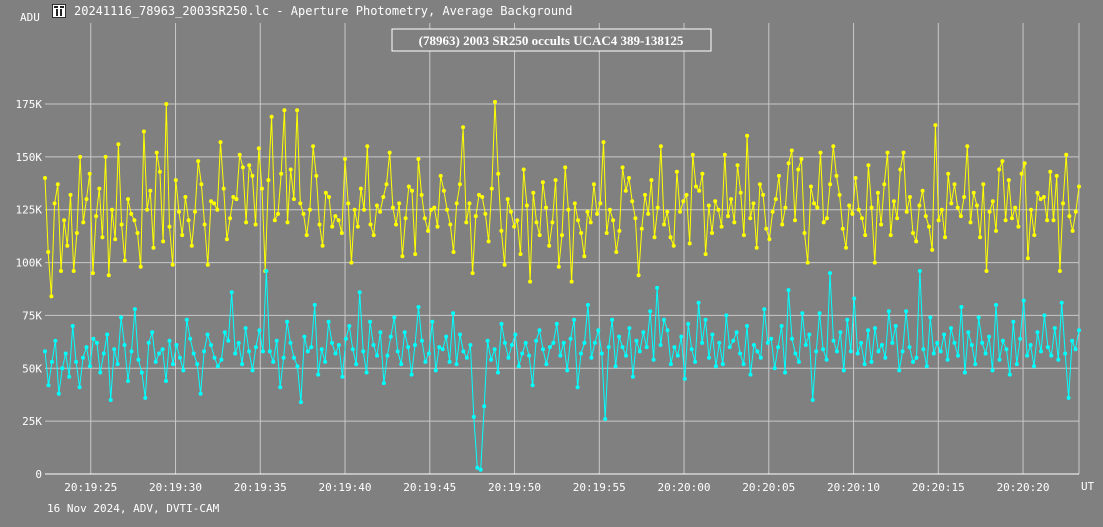  I want to click on x-tick-label: 20:20:20, so click(1023, 487).